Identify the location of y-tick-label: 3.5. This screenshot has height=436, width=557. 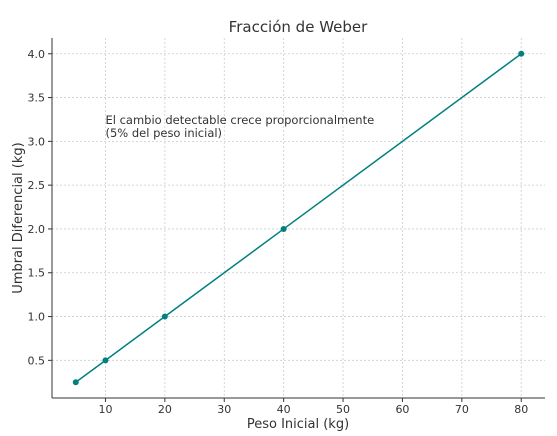
(37, 98).